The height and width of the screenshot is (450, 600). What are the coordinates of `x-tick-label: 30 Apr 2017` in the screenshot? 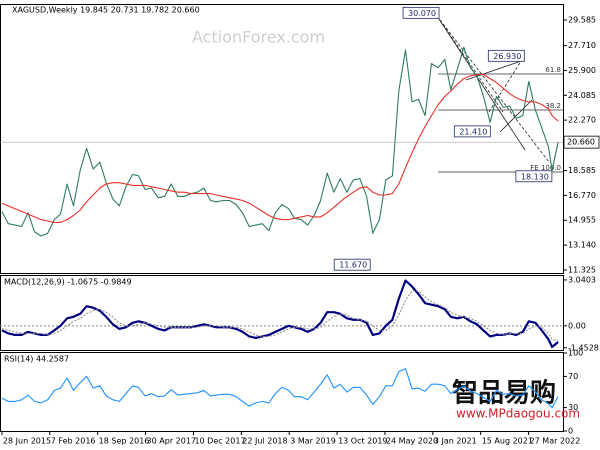 It's located at (171, 441).